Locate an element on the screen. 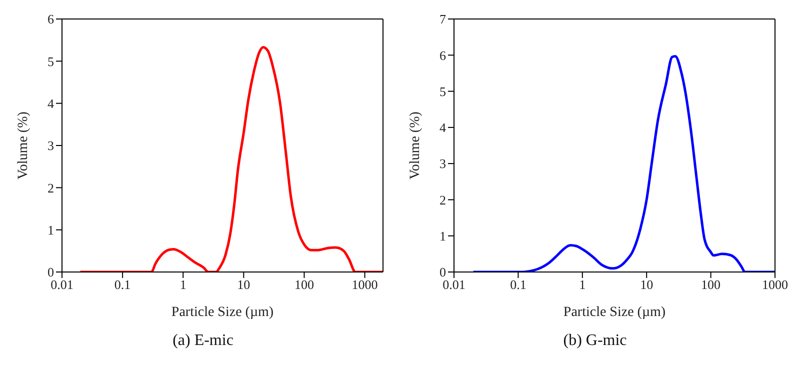 The image size is (798, 373). text: (a) E-mic is located at coordinates (203, 341).